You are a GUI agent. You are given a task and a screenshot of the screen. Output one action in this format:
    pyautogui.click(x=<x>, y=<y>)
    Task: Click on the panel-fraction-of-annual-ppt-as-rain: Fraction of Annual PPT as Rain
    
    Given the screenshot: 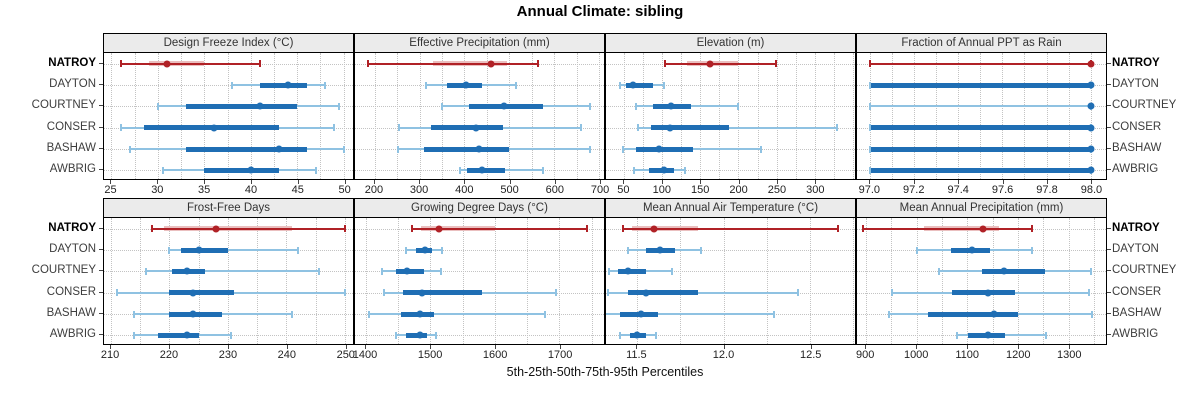 What is the action you would take?
    pyautogui.click(x=981, y=106)
    